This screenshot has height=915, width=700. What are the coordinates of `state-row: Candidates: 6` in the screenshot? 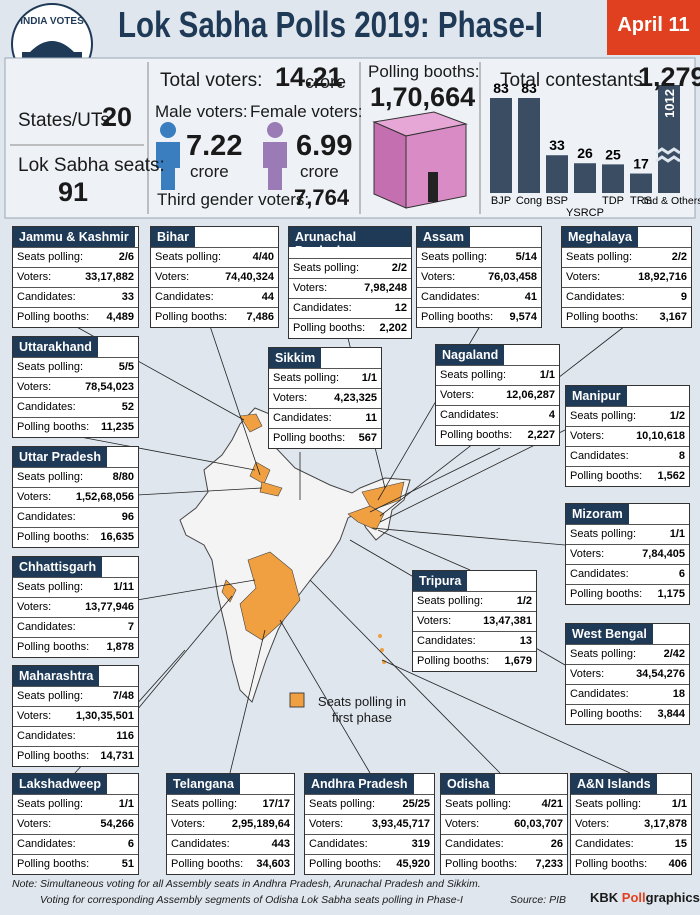 It's located at (75, 844).